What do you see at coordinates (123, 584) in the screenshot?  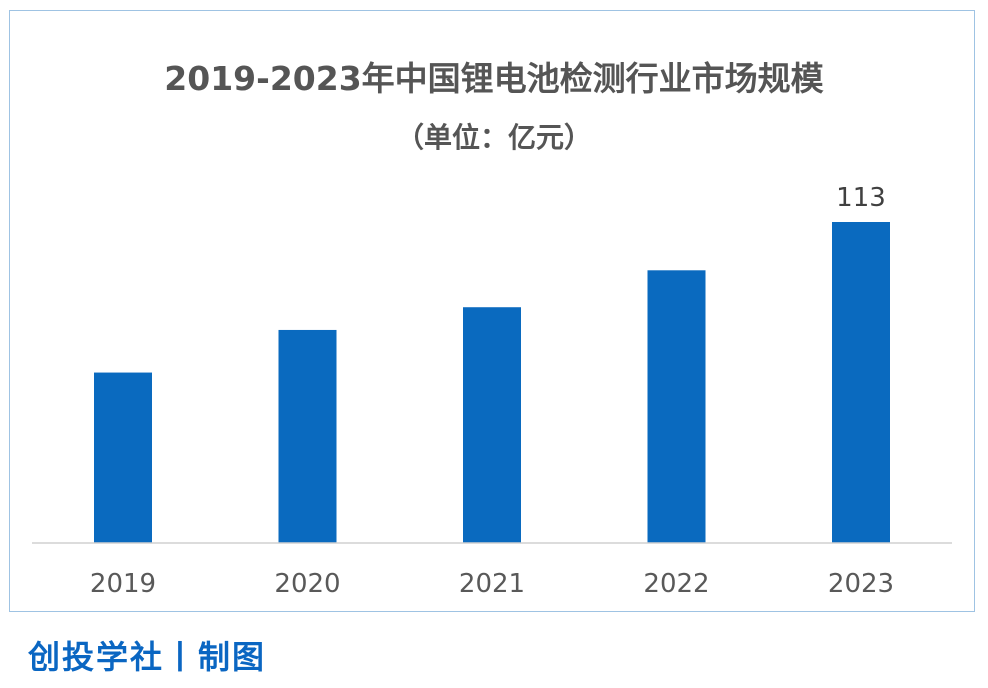 I see `x-tick-label-2019: 2019` at bounding box center [123, 584].